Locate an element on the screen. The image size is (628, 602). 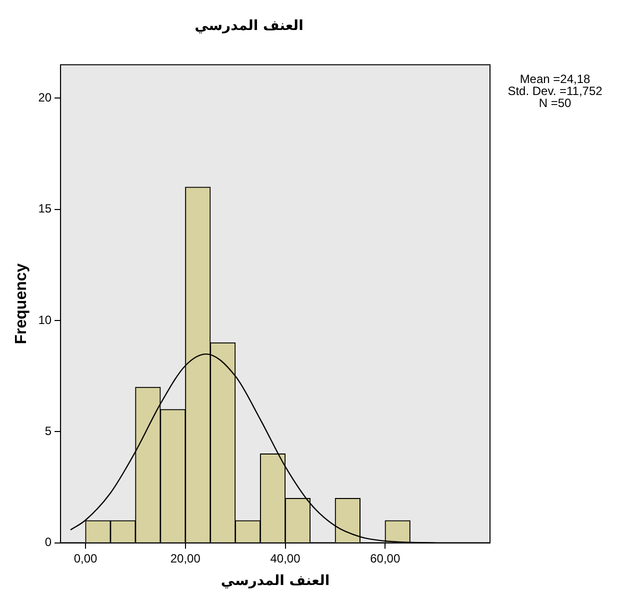
text: Mean =24,18 is located at coordinates (555, 79).